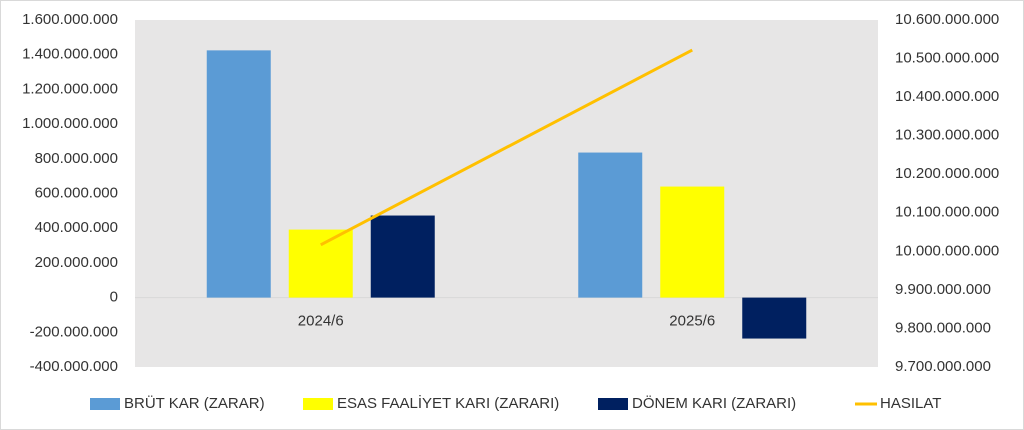 This screenshot has width=1024, height=430. I want to click on y-tick-label: 1.600.000.000, so click(70, 19).